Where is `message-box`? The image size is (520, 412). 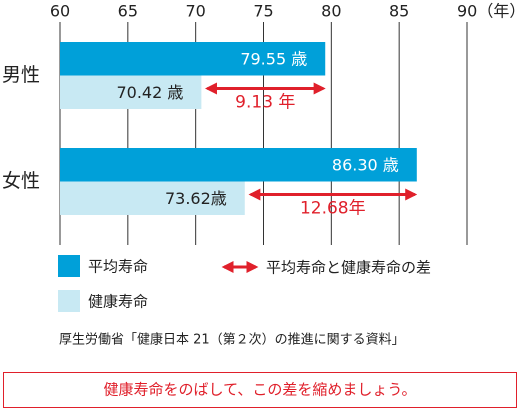
message-box is located at coordinates (260, 390).